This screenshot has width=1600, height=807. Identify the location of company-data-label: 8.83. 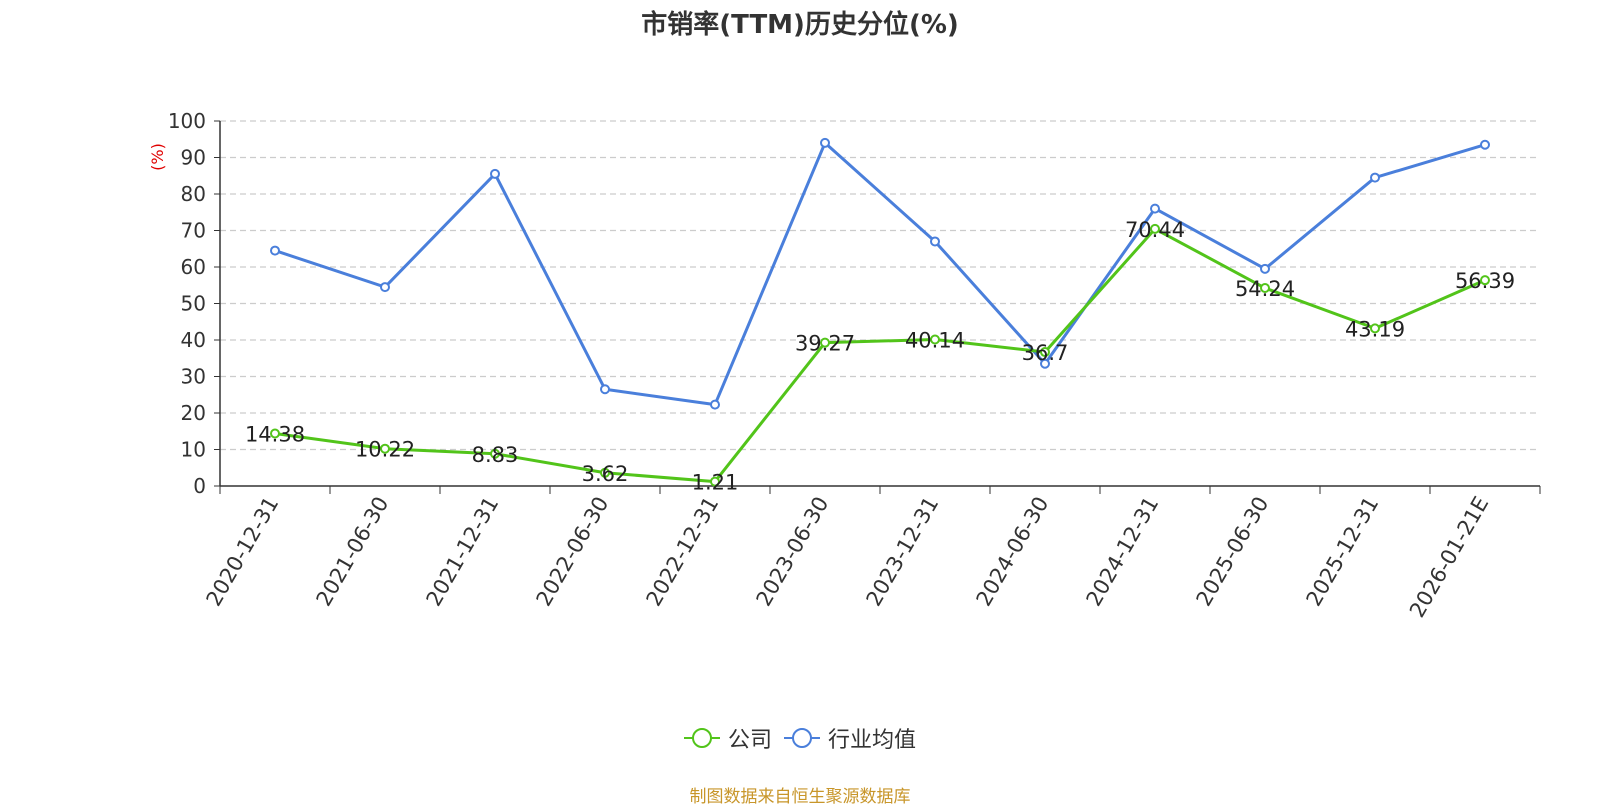
(495, 455).